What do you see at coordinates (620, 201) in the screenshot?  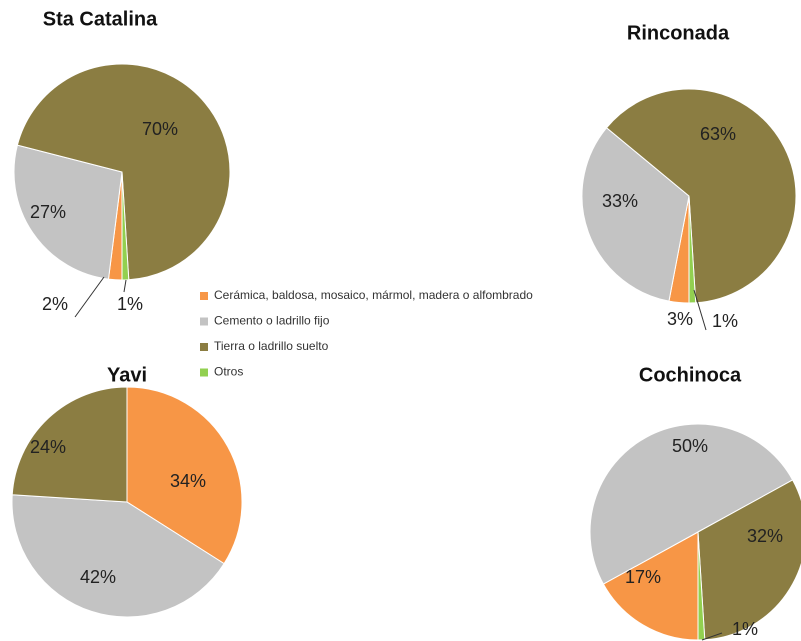 I see `data-label: 33%` at bounding box center [620, 201].